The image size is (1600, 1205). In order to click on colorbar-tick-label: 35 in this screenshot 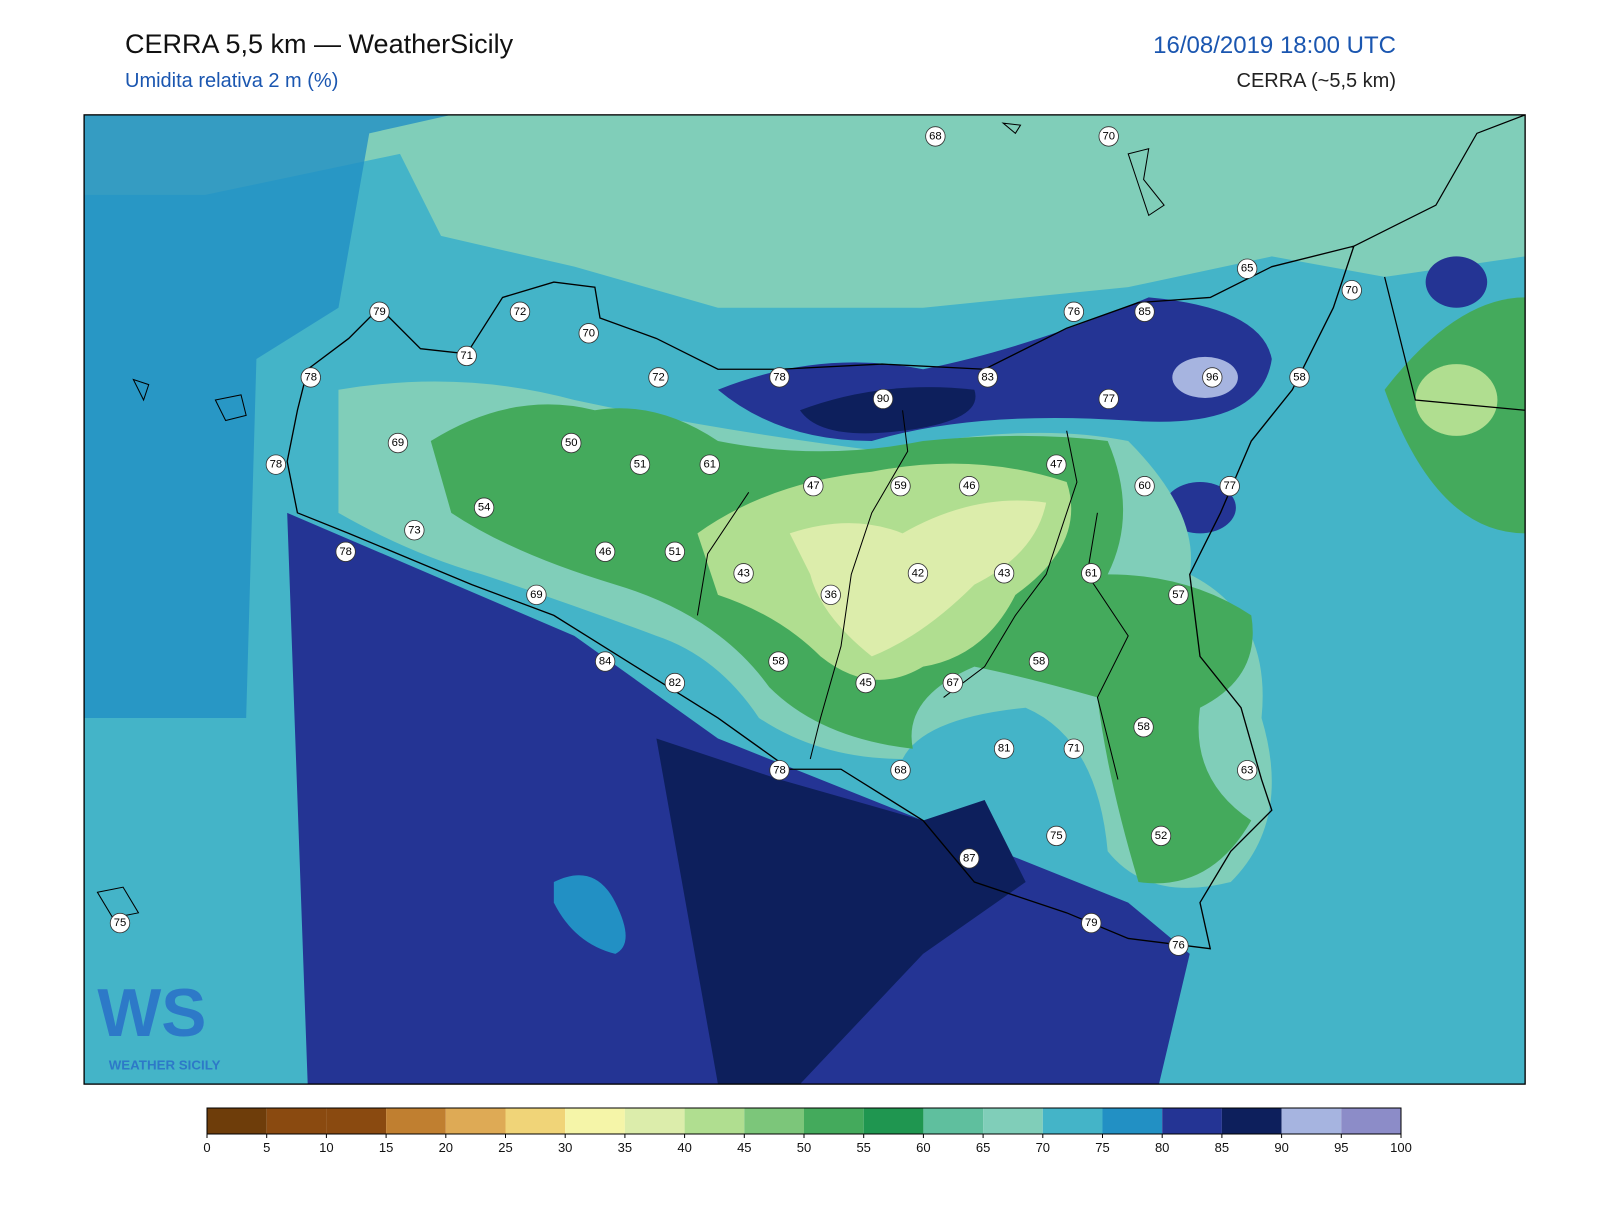, I will do `click(625, 1147)`.